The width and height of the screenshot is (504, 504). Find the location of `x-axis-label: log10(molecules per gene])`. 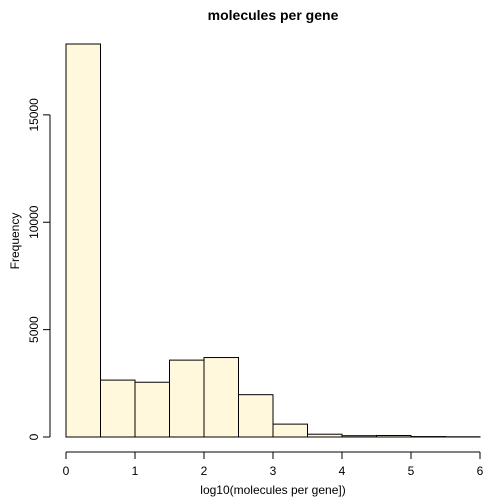

x-axis-label: log10(molecules per gene]) is located at coordinates (272, 490).